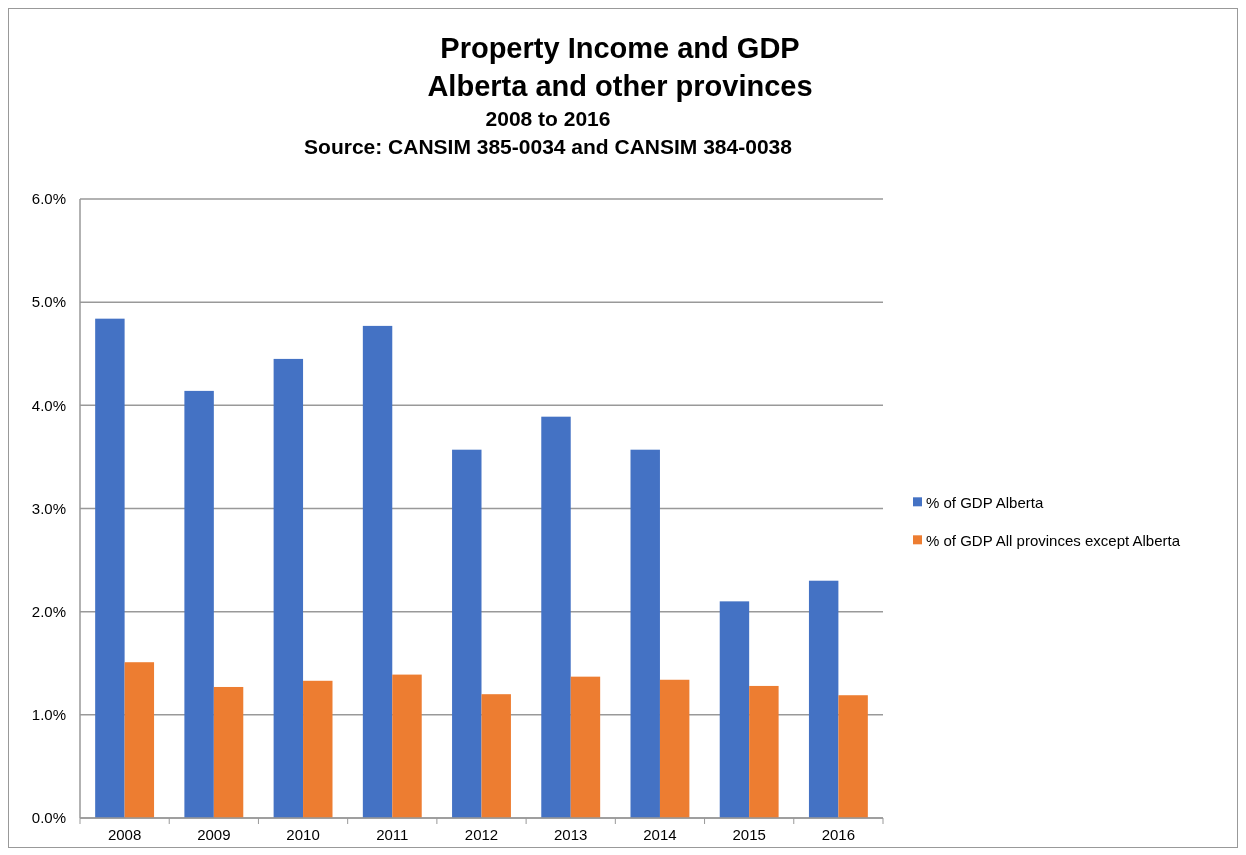 The image size is (1246, 855). What do you see at coordinates (571, 834) in the screenshot?
I see `x-tick-label: 2013` at bounding box center [571, 834].